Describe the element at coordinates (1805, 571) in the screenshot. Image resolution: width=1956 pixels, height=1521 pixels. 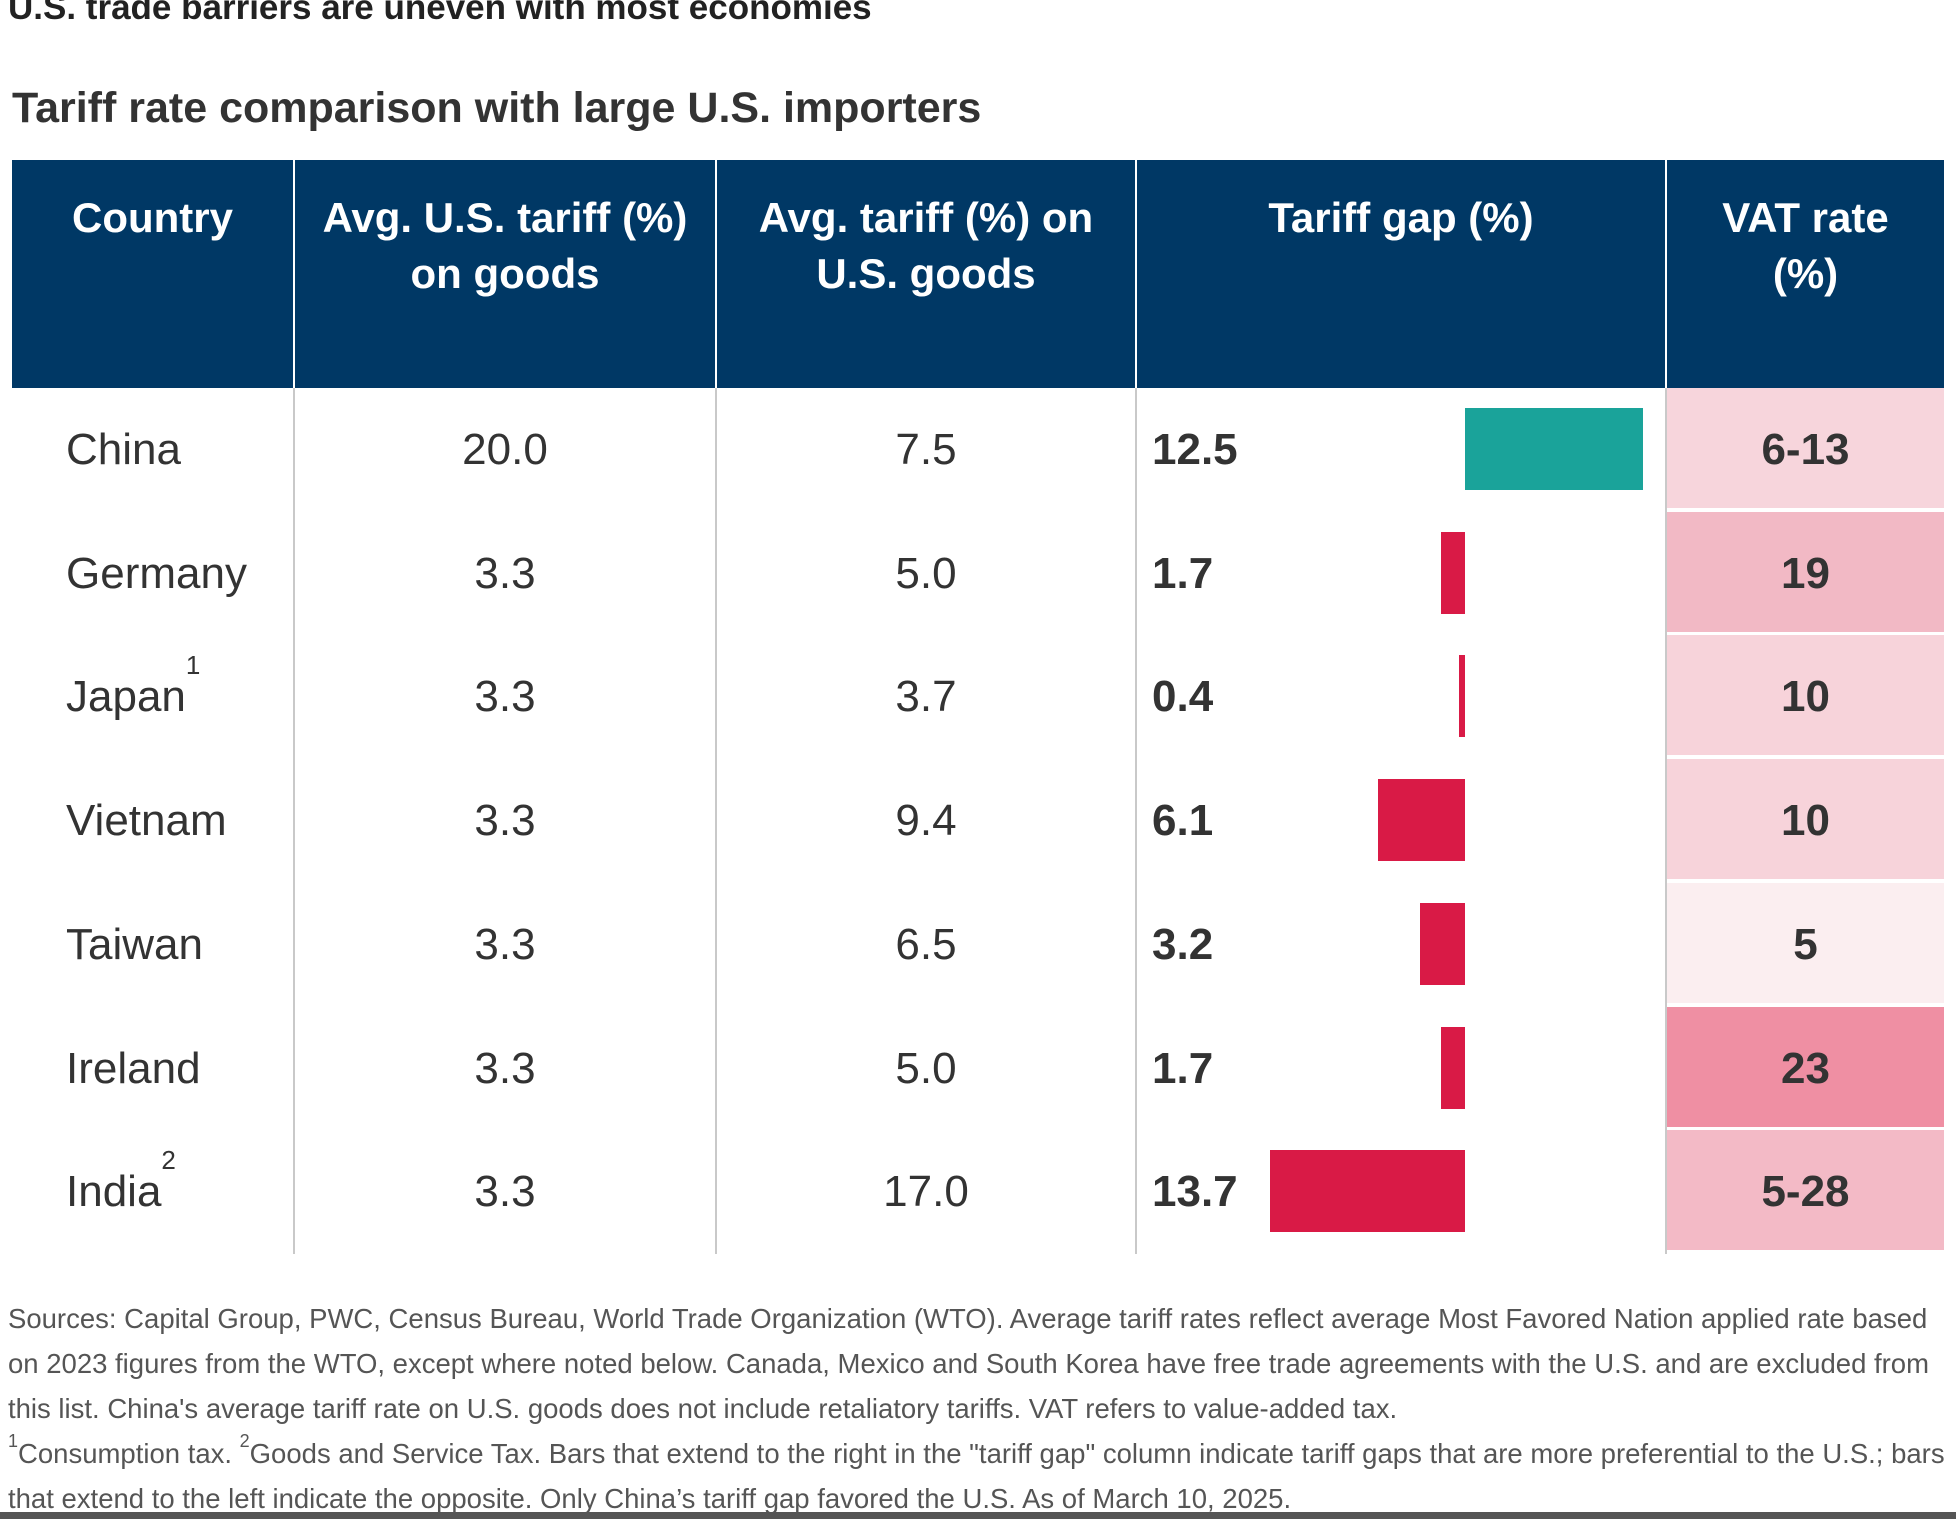
I see `vat-rate-value: 19` at that location.